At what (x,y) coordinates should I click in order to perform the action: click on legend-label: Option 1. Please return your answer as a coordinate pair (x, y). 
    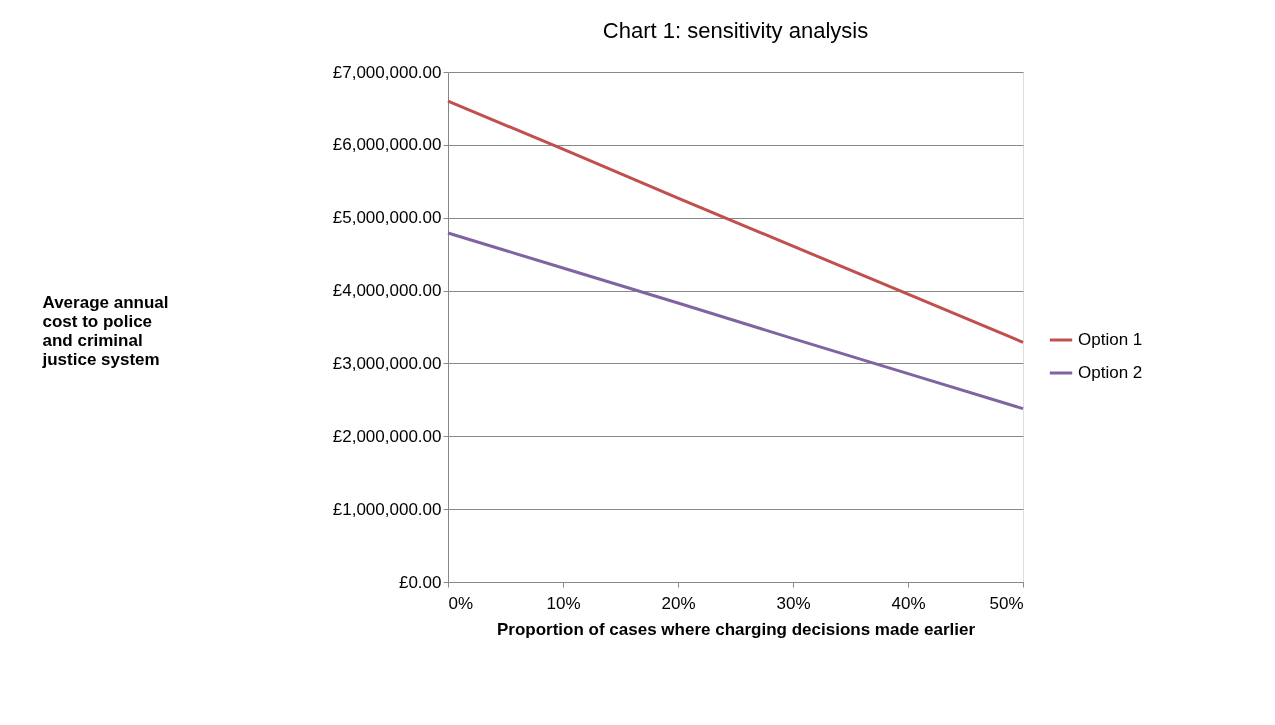
    Looking at the image, I should click on (1110, 339).